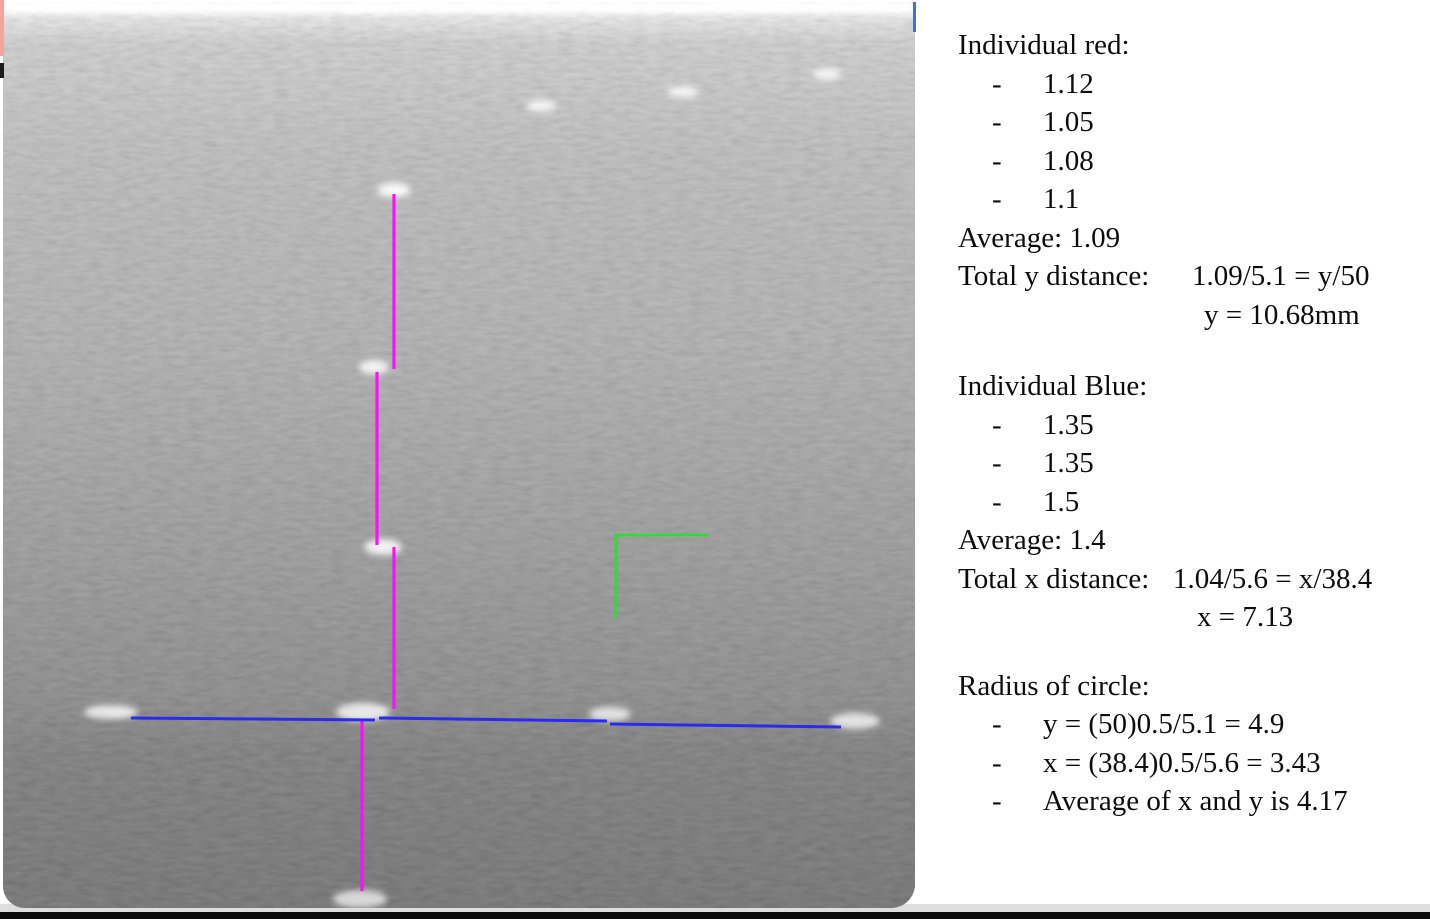  I want to click on radius-item: - y = (50)0.5/5.1 = 4.9, so click(1193, 724).